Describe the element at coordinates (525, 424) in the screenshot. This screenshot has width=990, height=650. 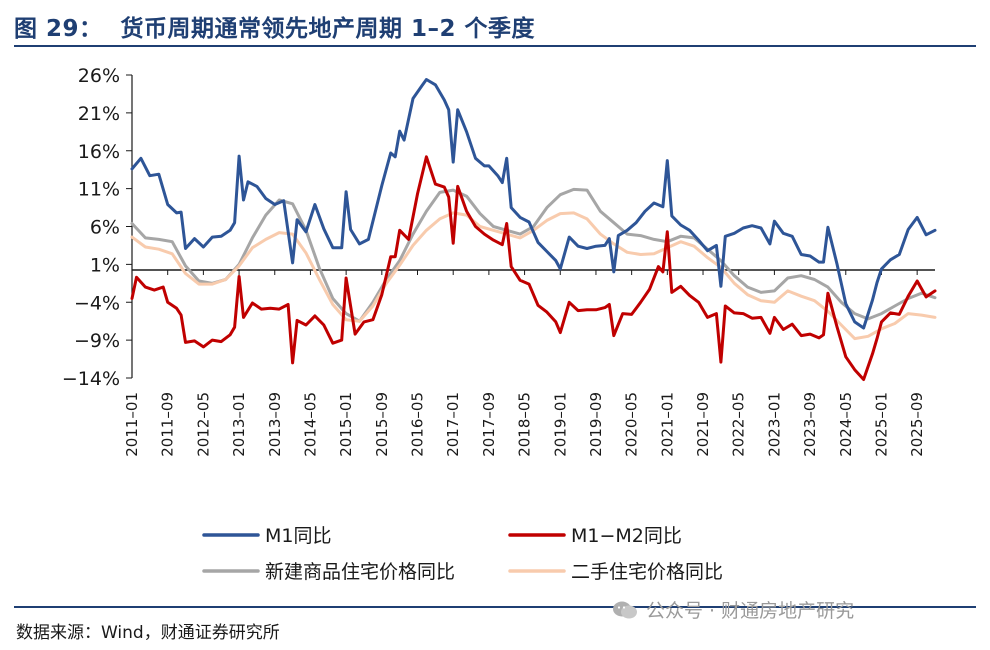
I see `x-tick-label: 2018–05` at that location.